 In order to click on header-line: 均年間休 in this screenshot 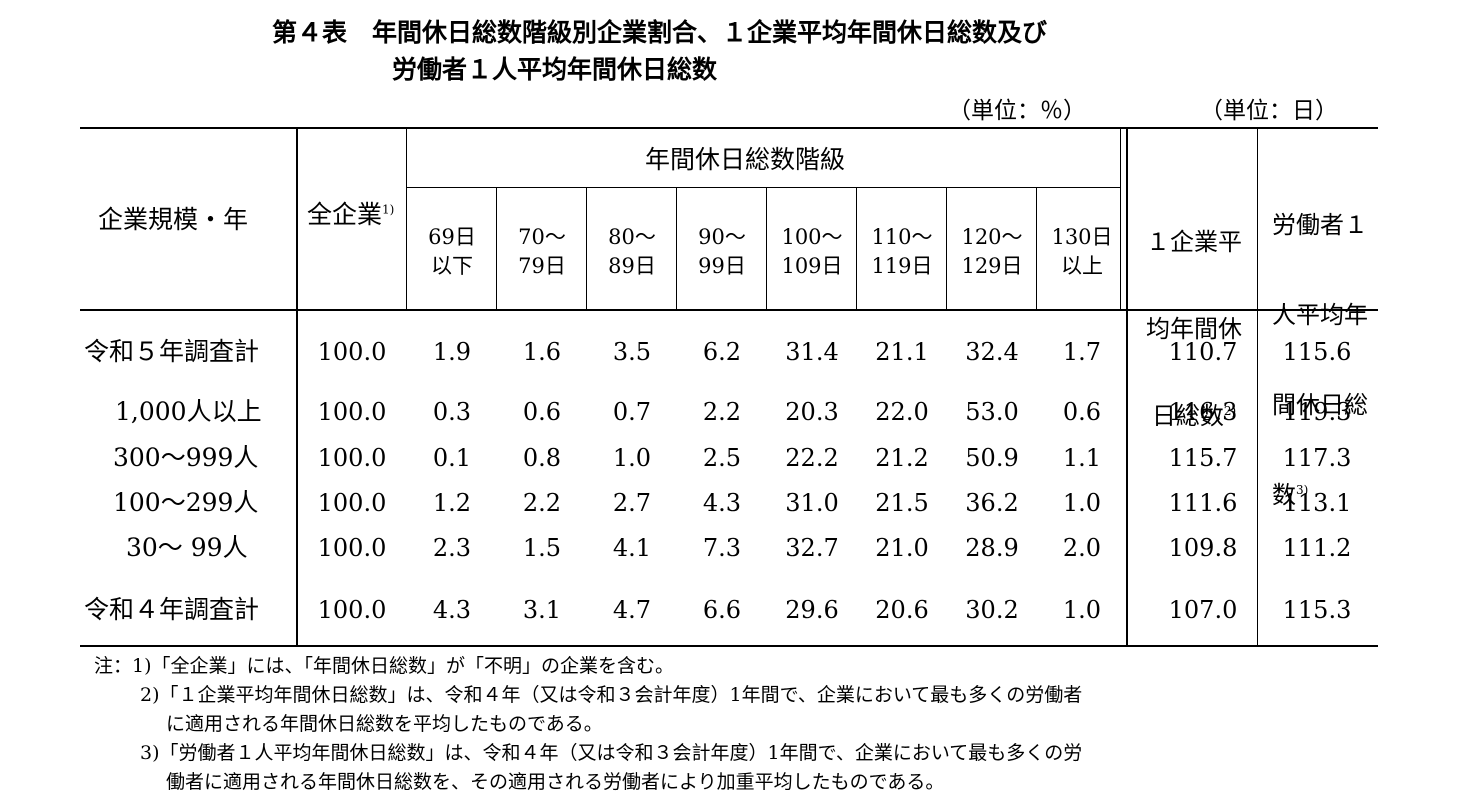, I will do `click(1194, 329)`.